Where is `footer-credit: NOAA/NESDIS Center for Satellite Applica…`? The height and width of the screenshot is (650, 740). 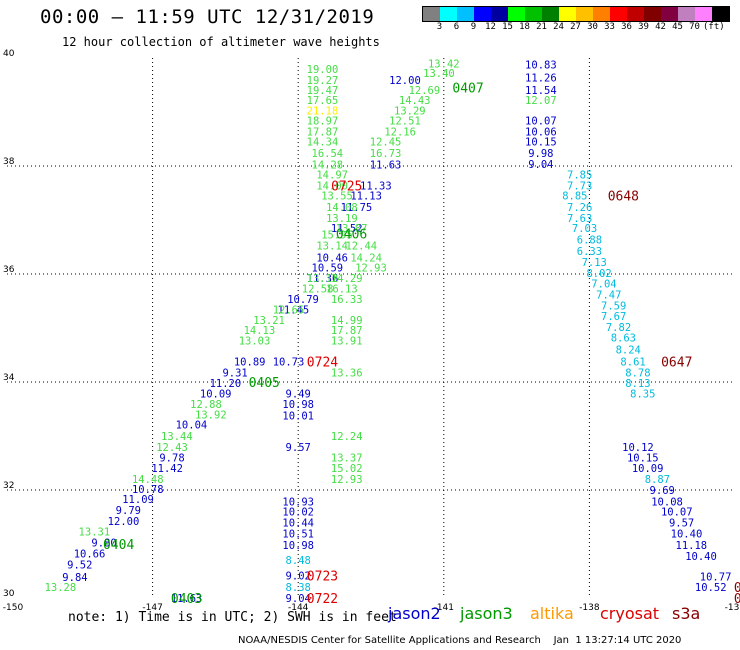 footer-credit: NOAA/NESDIS Center for Satellite Applica… is located at coordinates (460, 640).